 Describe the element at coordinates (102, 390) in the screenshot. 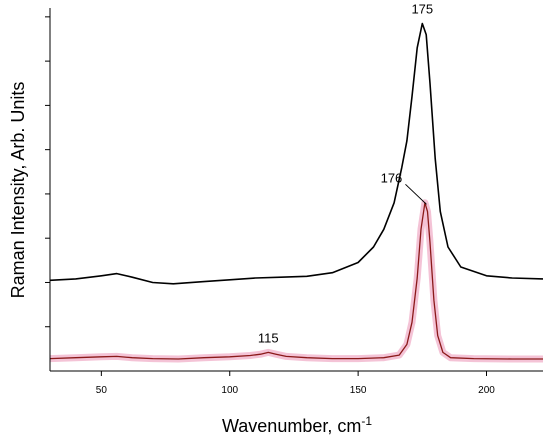

I see `x-tick-label-50: 50` at that location.